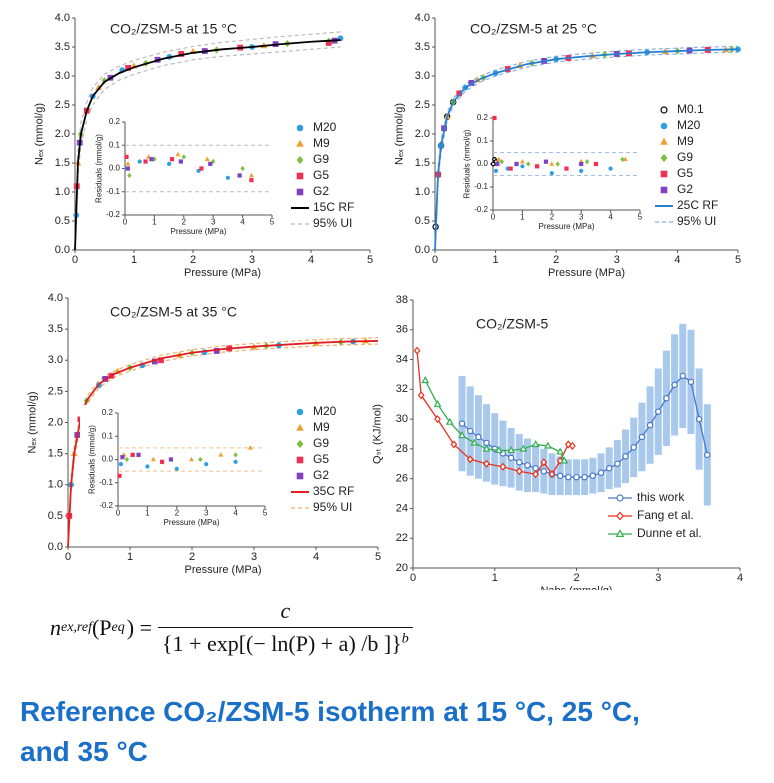  I want to click on legend-label: G5, so click(321, 175).